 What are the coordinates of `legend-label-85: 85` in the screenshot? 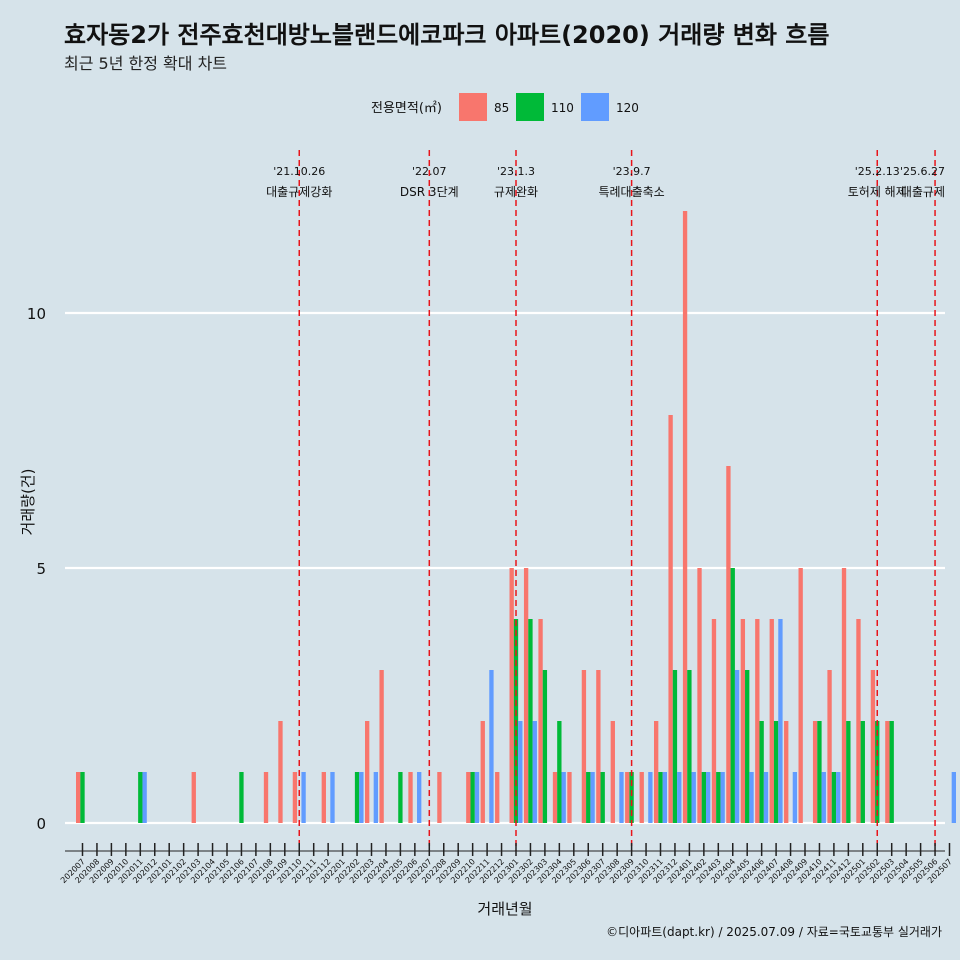 It's located at (501, 108).